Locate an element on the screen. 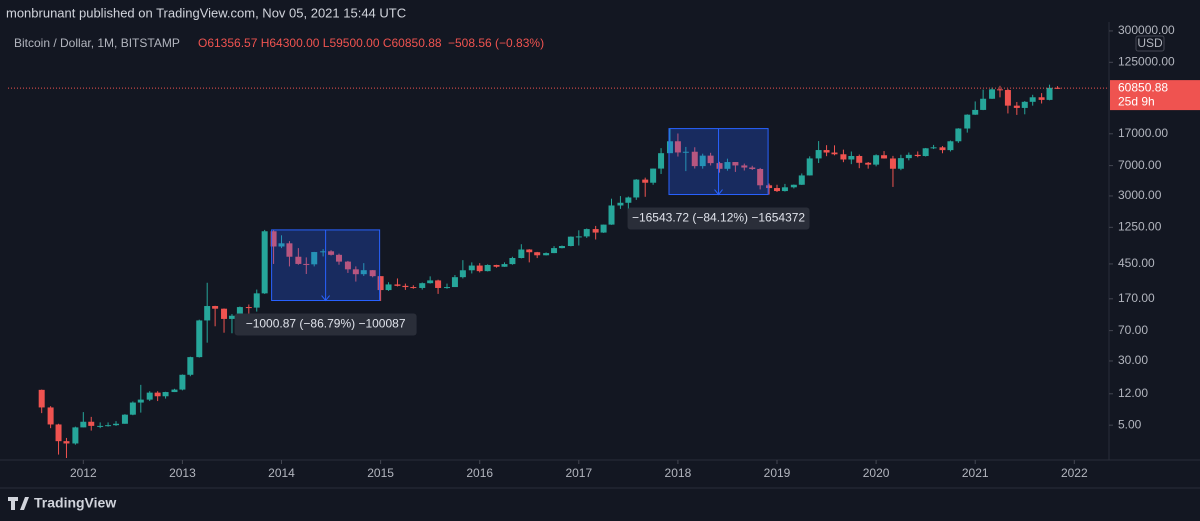 This screenshot has width=1200, height=521. symbol-title: Bitcoin / Dollar, 1M, BITSTAMP is located at coordinates (97, 43).